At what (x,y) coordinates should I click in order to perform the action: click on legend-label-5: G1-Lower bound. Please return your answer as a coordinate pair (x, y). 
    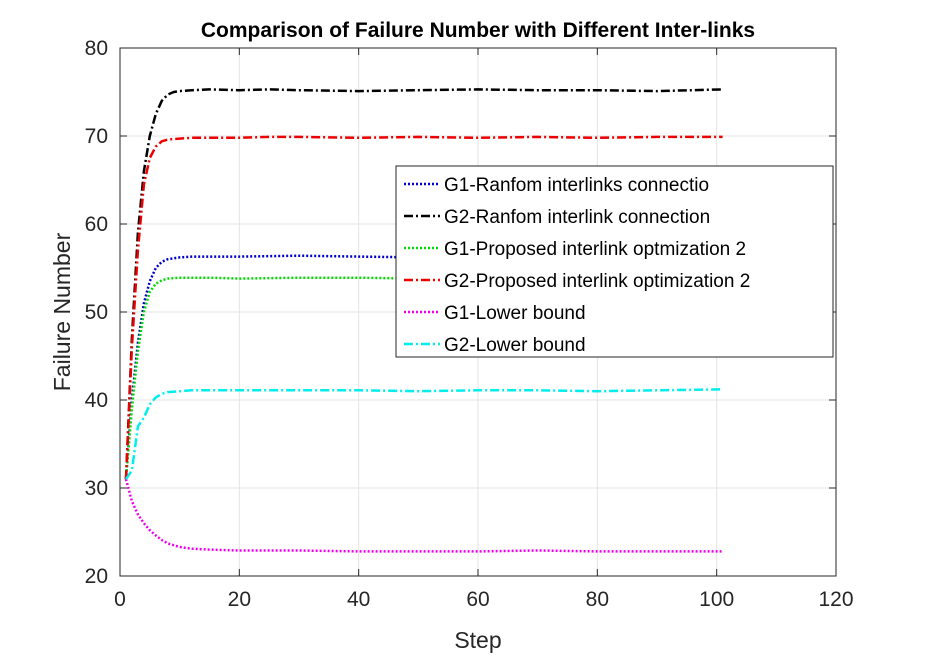
    Looking at the image, I should click on (515, 313).